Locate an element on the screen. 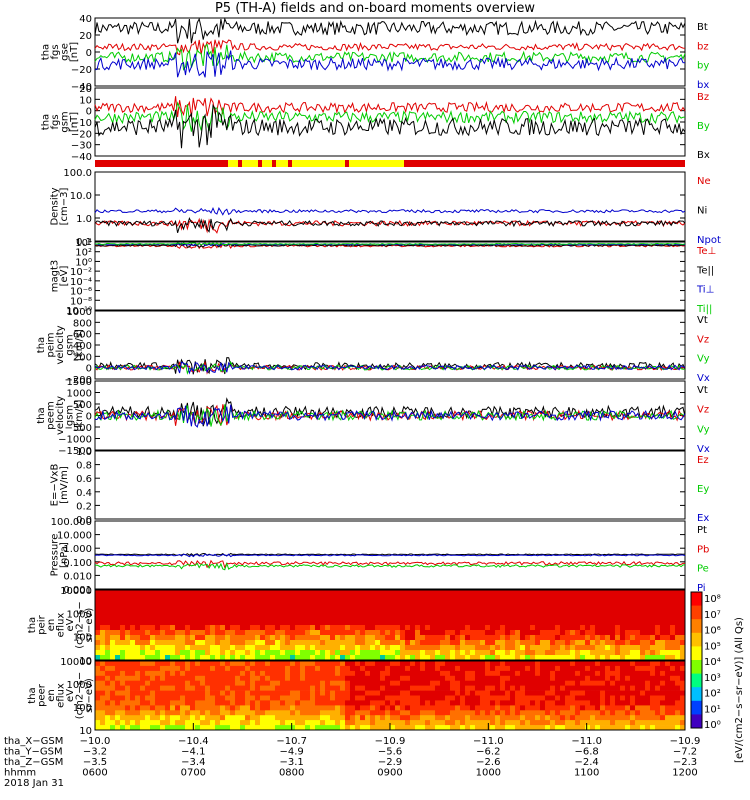 Image resolution: width=750 pixels, height=800 pixels. legend-fgs_gsm-1: By is located at coordinates (703, 126).